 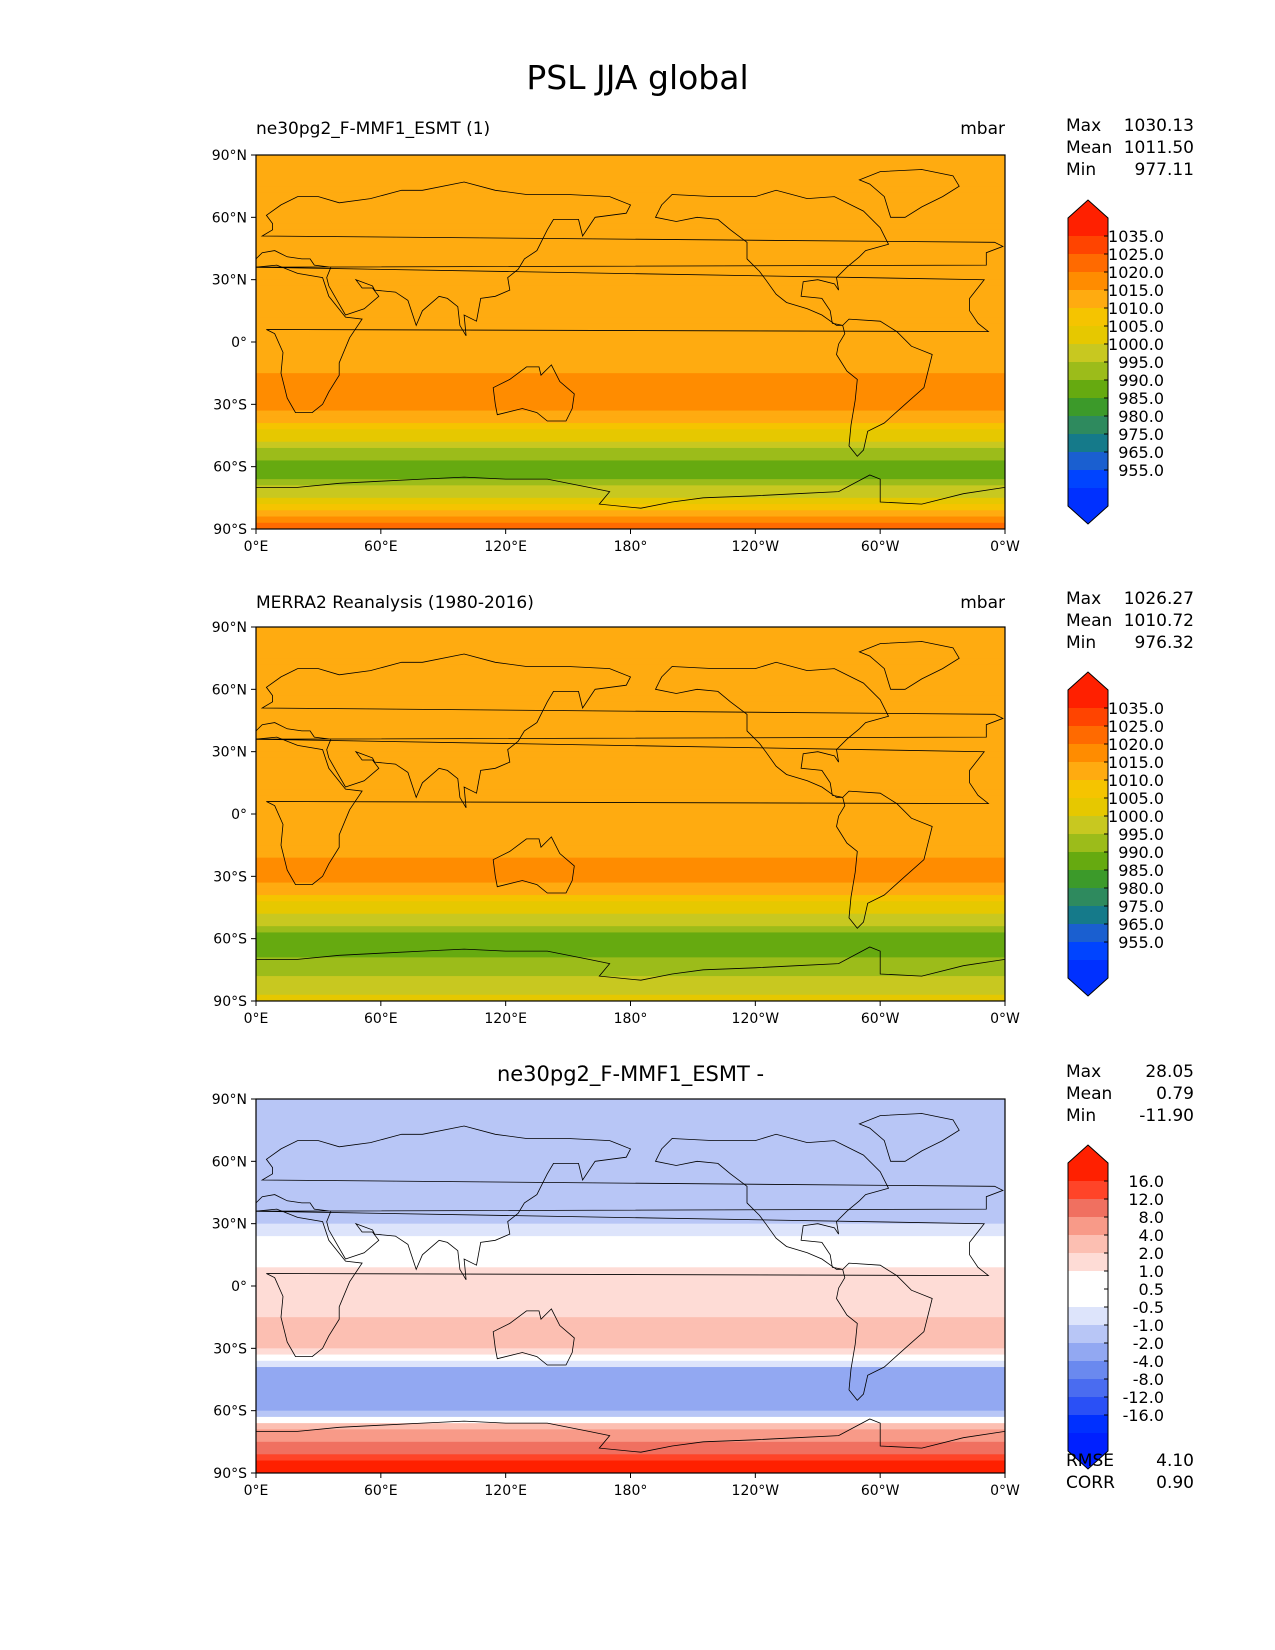 What do you see at coordinates (1141, 942) in the screenshot?
I see `colorbar-tick-label: 955.0` at bounding box center [1141, 942].